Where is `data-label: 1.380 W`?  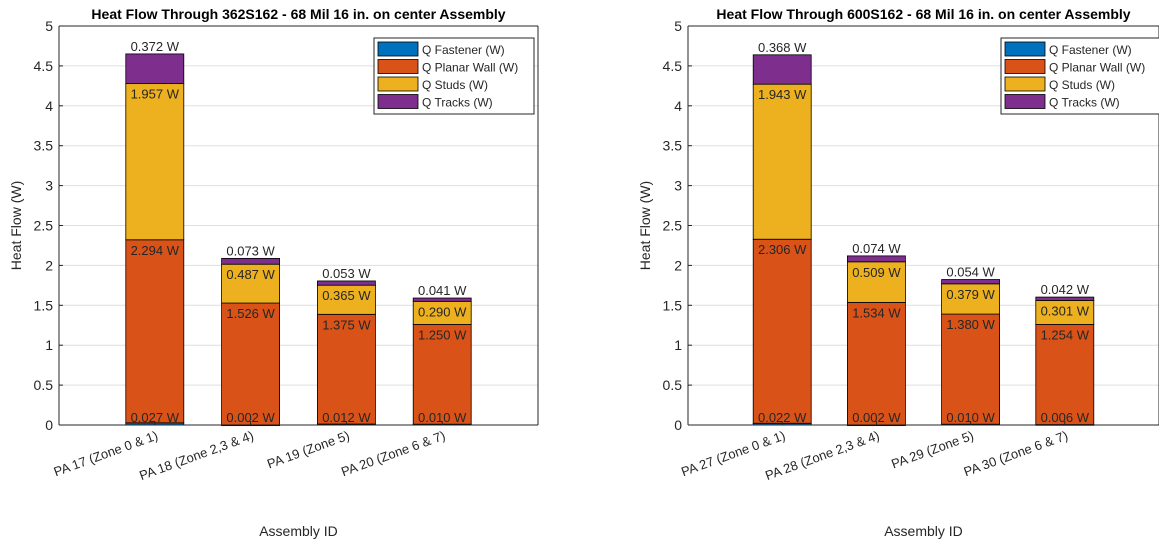
data-label: 1.380 W is located at coordinates (970, 324).